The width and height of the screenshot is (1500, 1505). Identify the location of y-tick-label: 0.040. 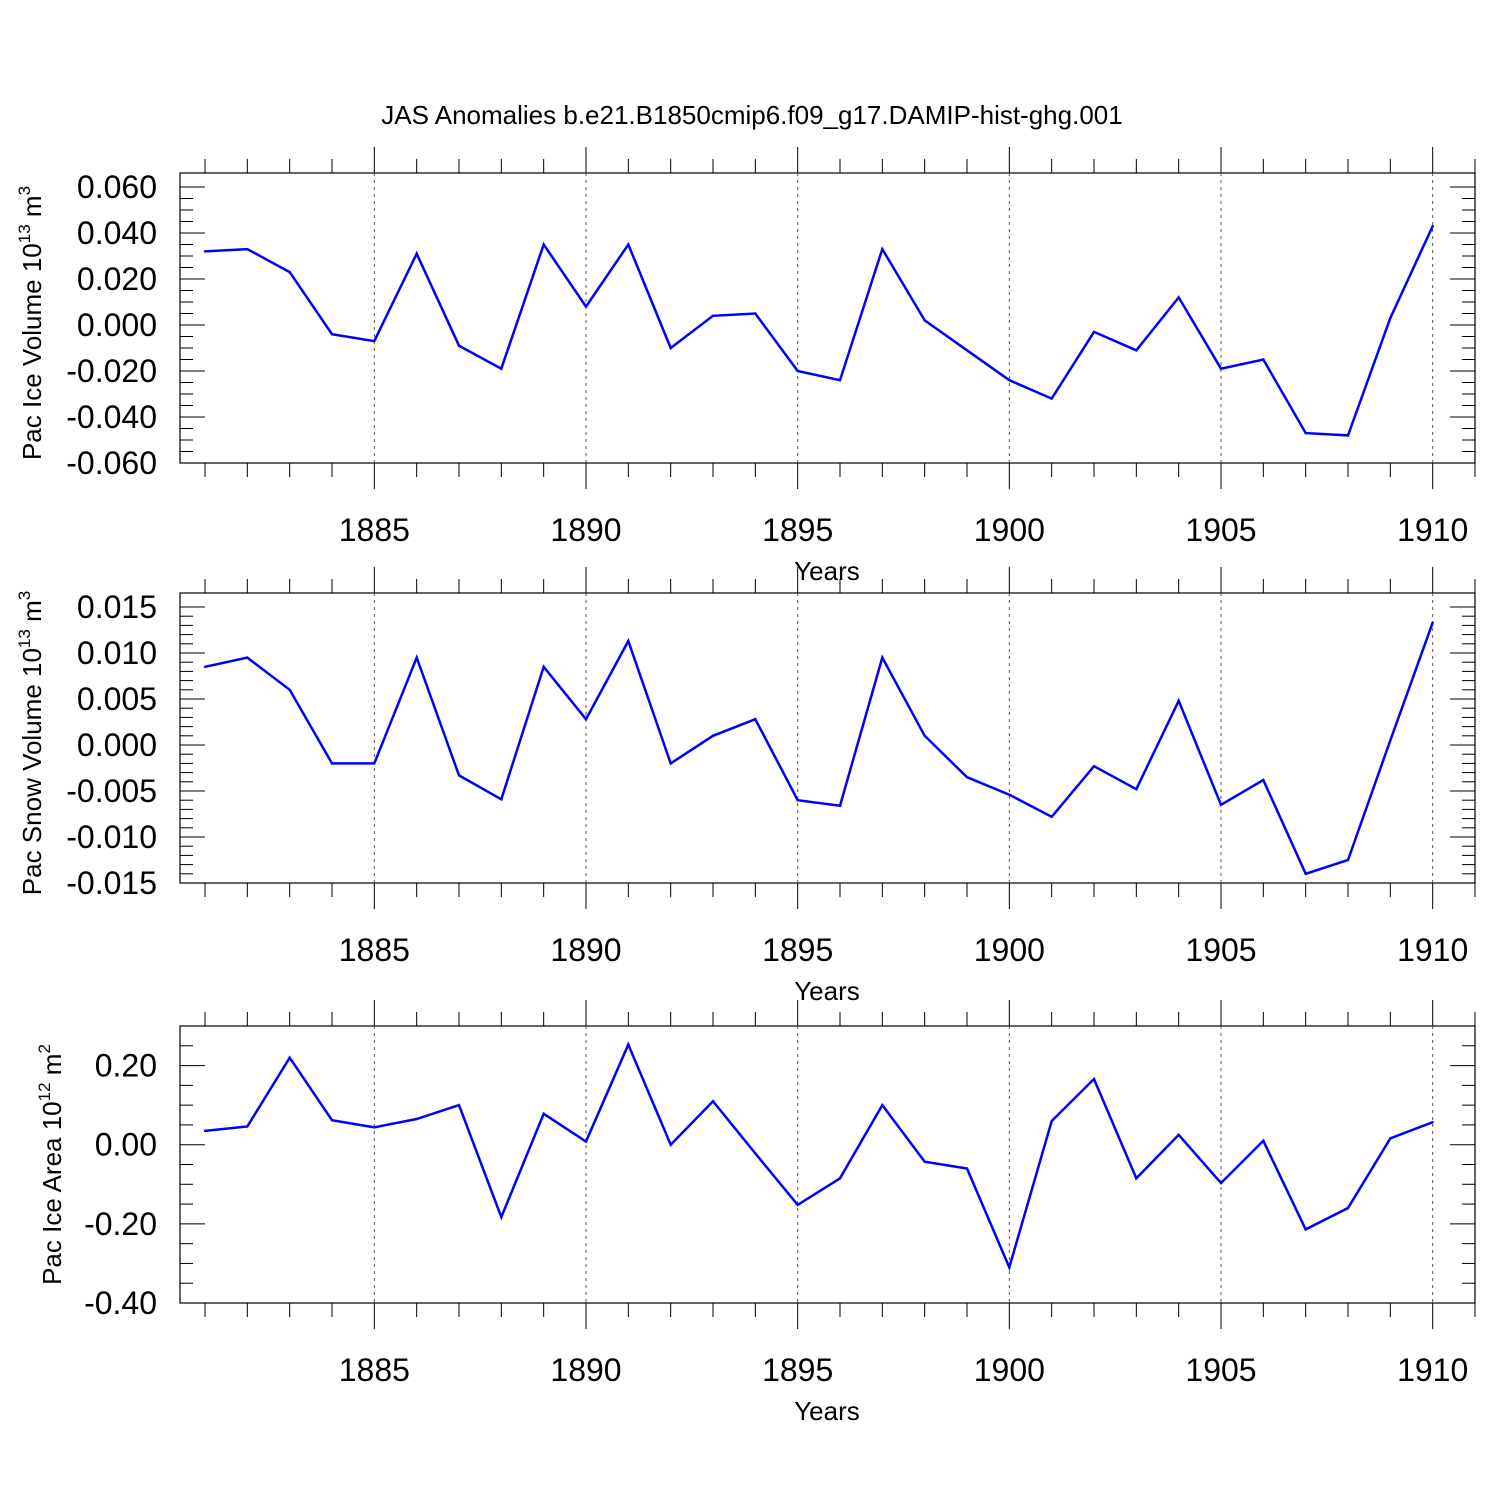
(117, 233).